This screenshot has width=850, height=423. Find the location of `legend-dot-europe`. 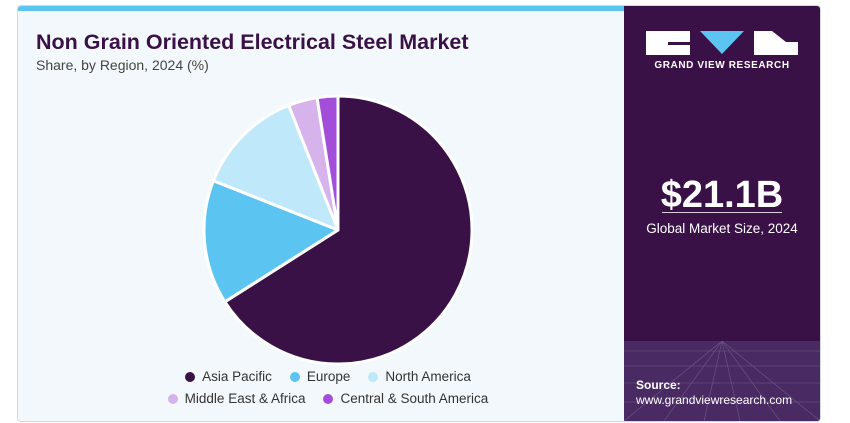

legend-dot-europe is located at coordinates (294, 376).